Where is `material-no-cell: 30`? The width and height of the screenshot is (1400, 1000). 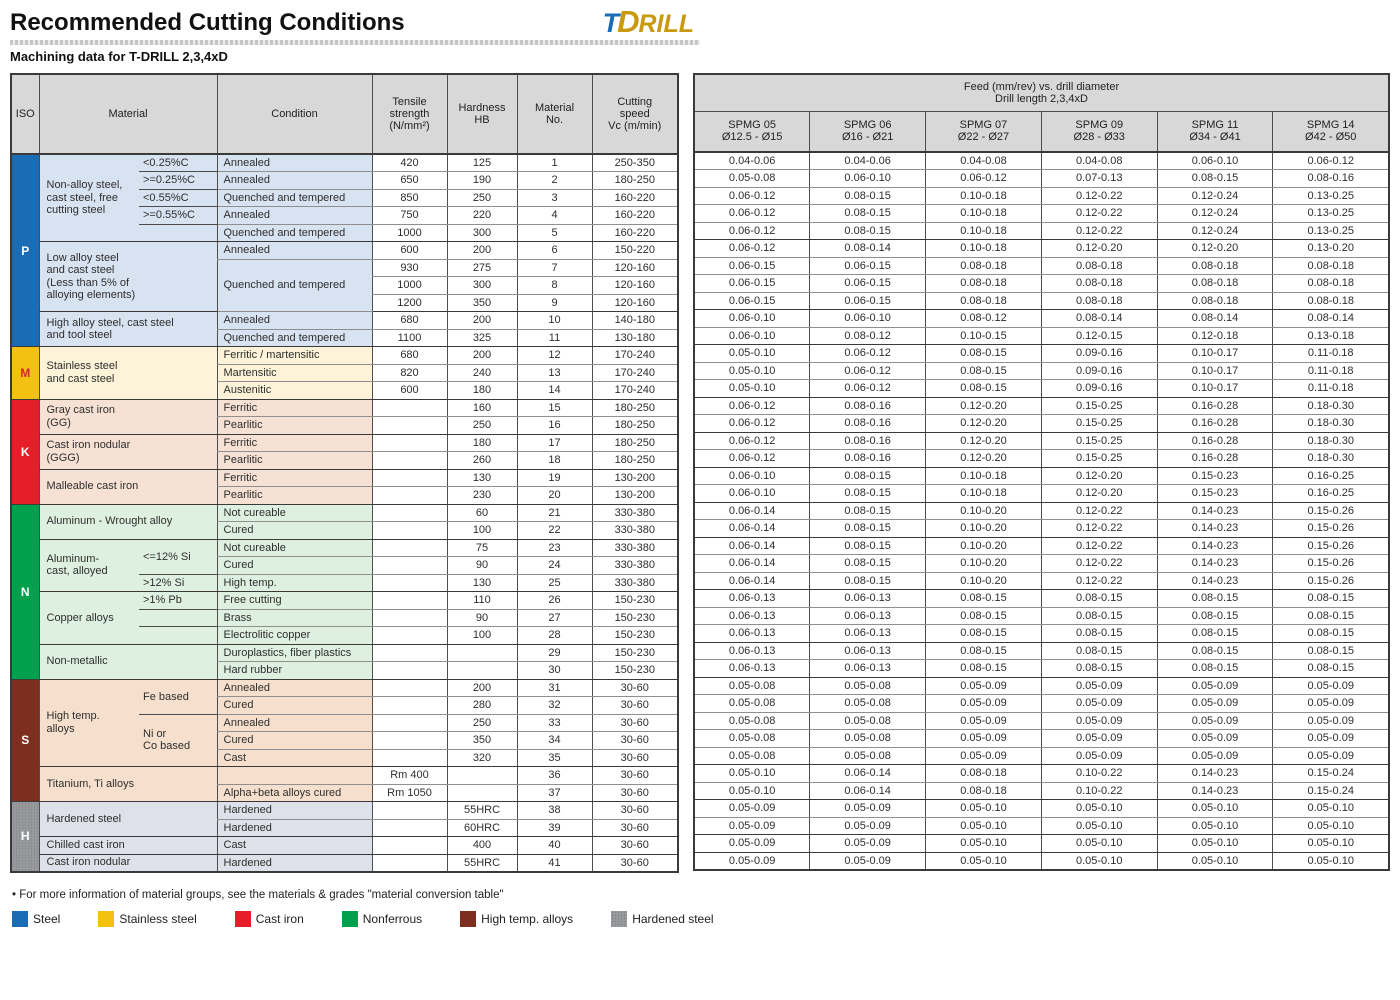
material-no-cell: 30 is located at coordinates (554, 670).